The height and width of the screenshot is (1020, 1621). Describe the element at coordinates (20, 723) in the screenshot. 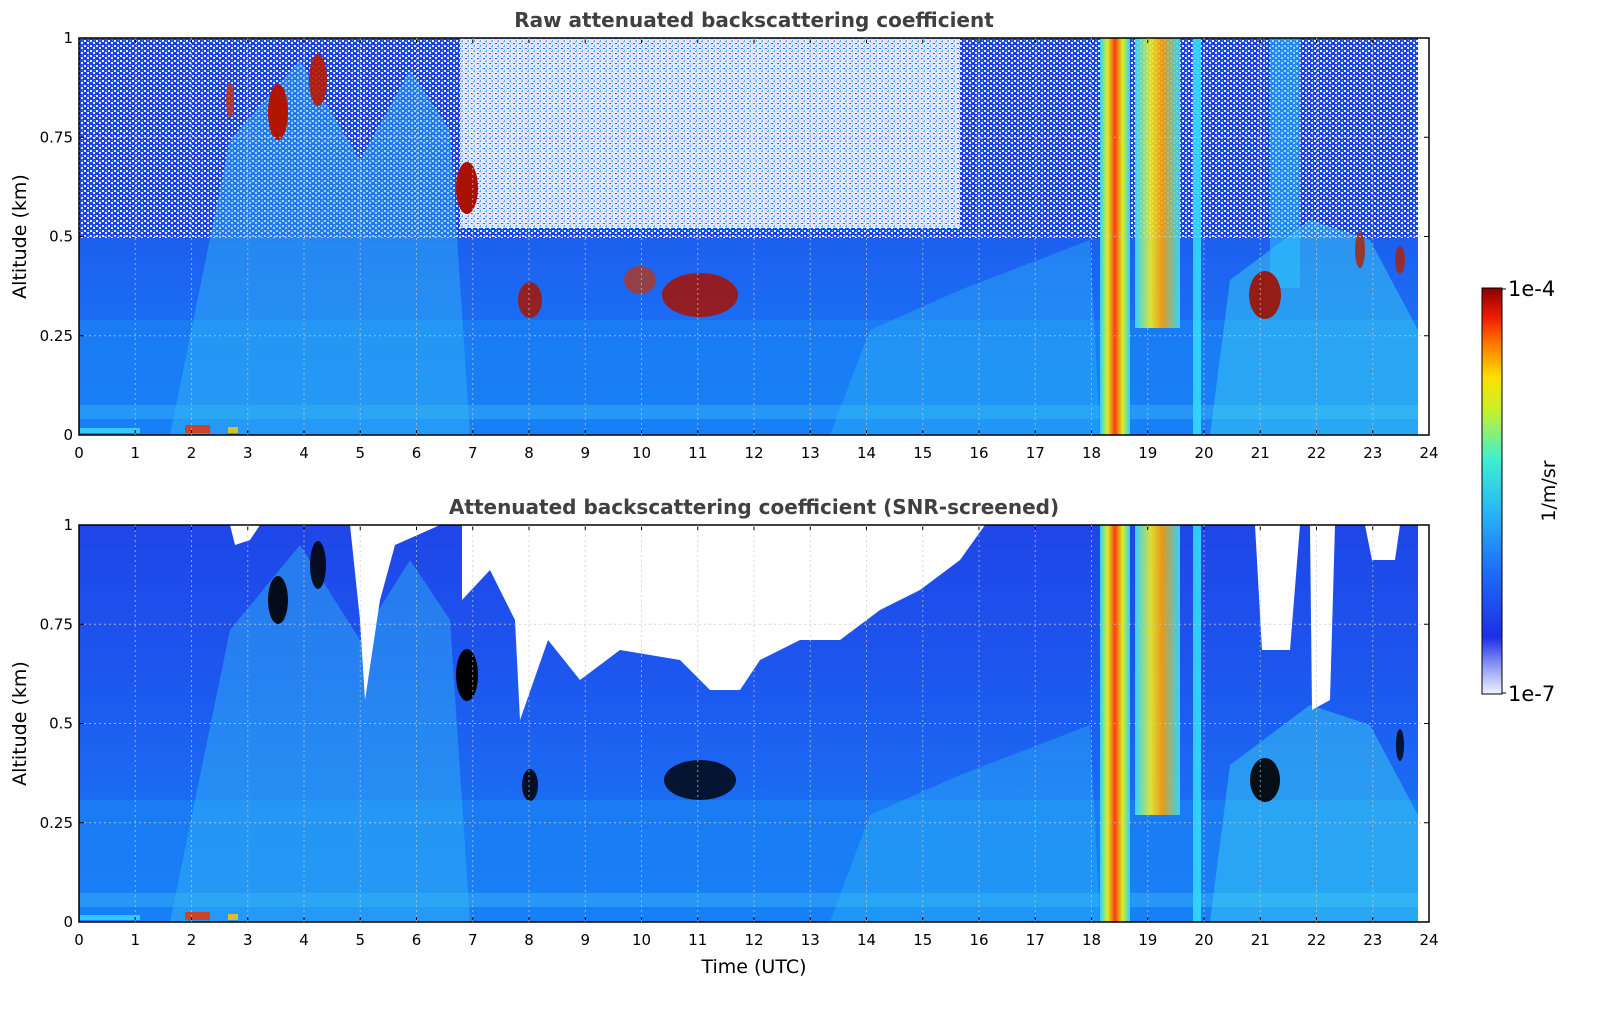

I see `panel-screened-y-label: Altitude (km)` at that location.